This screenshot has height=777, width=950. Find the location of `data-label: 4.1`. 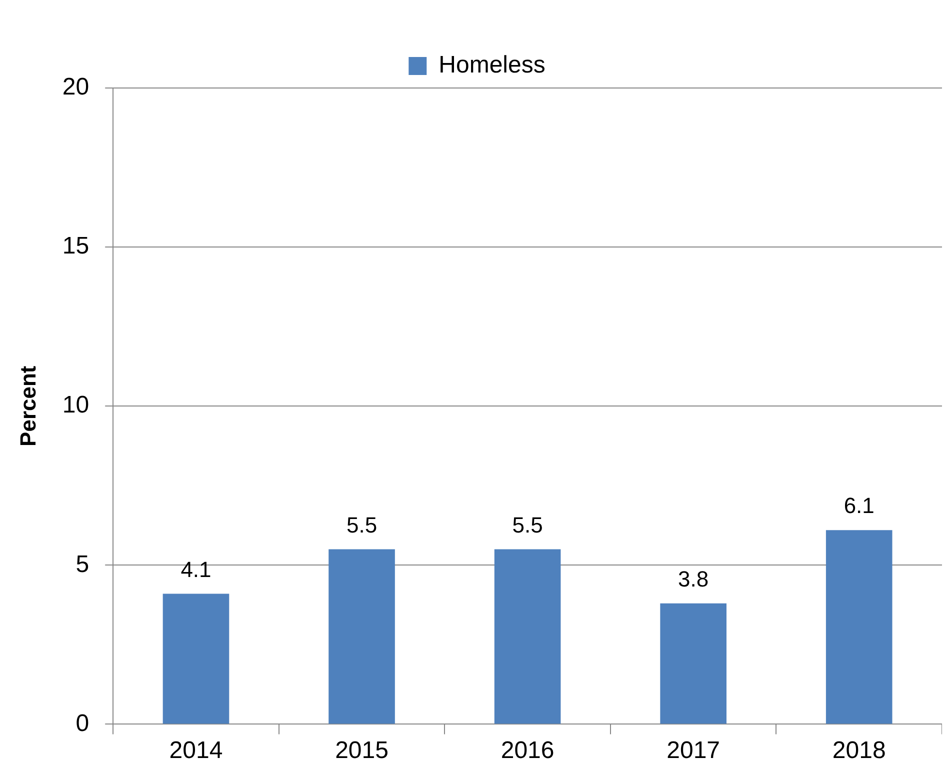

data-label: 4.1 is located at coordinates (196, 569).